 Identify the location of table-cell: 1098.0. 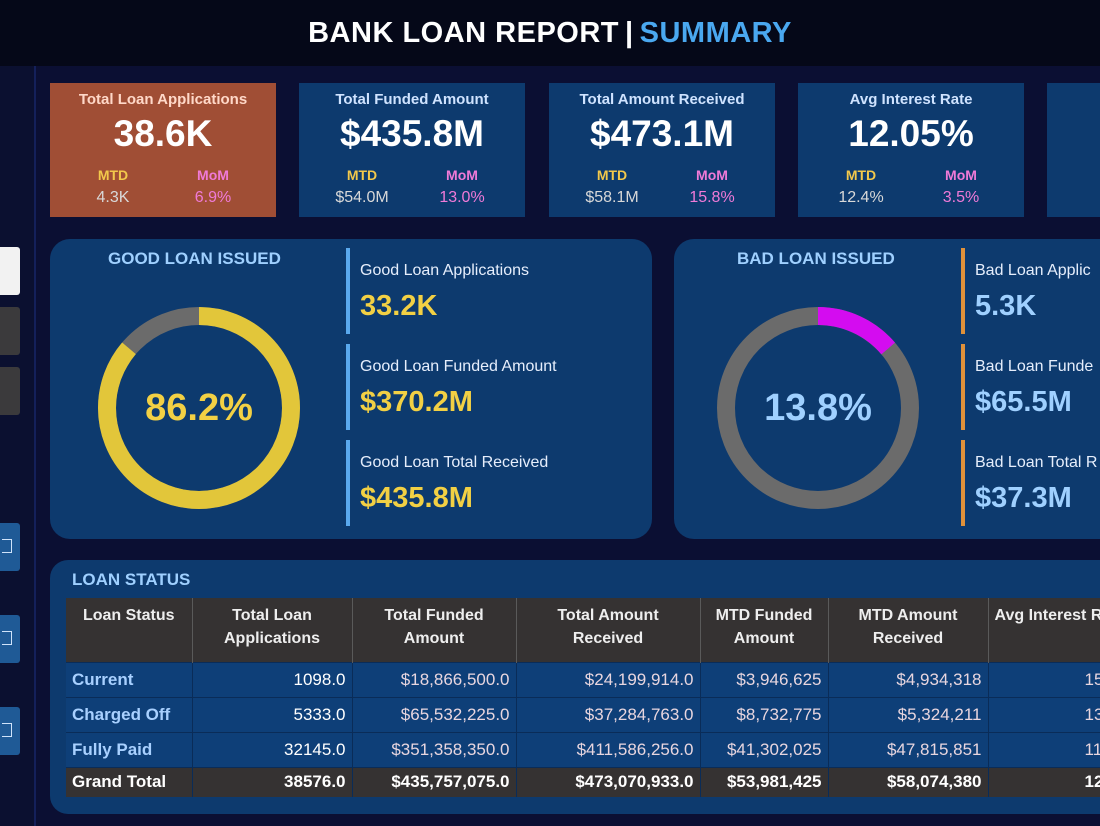
(272, 679).